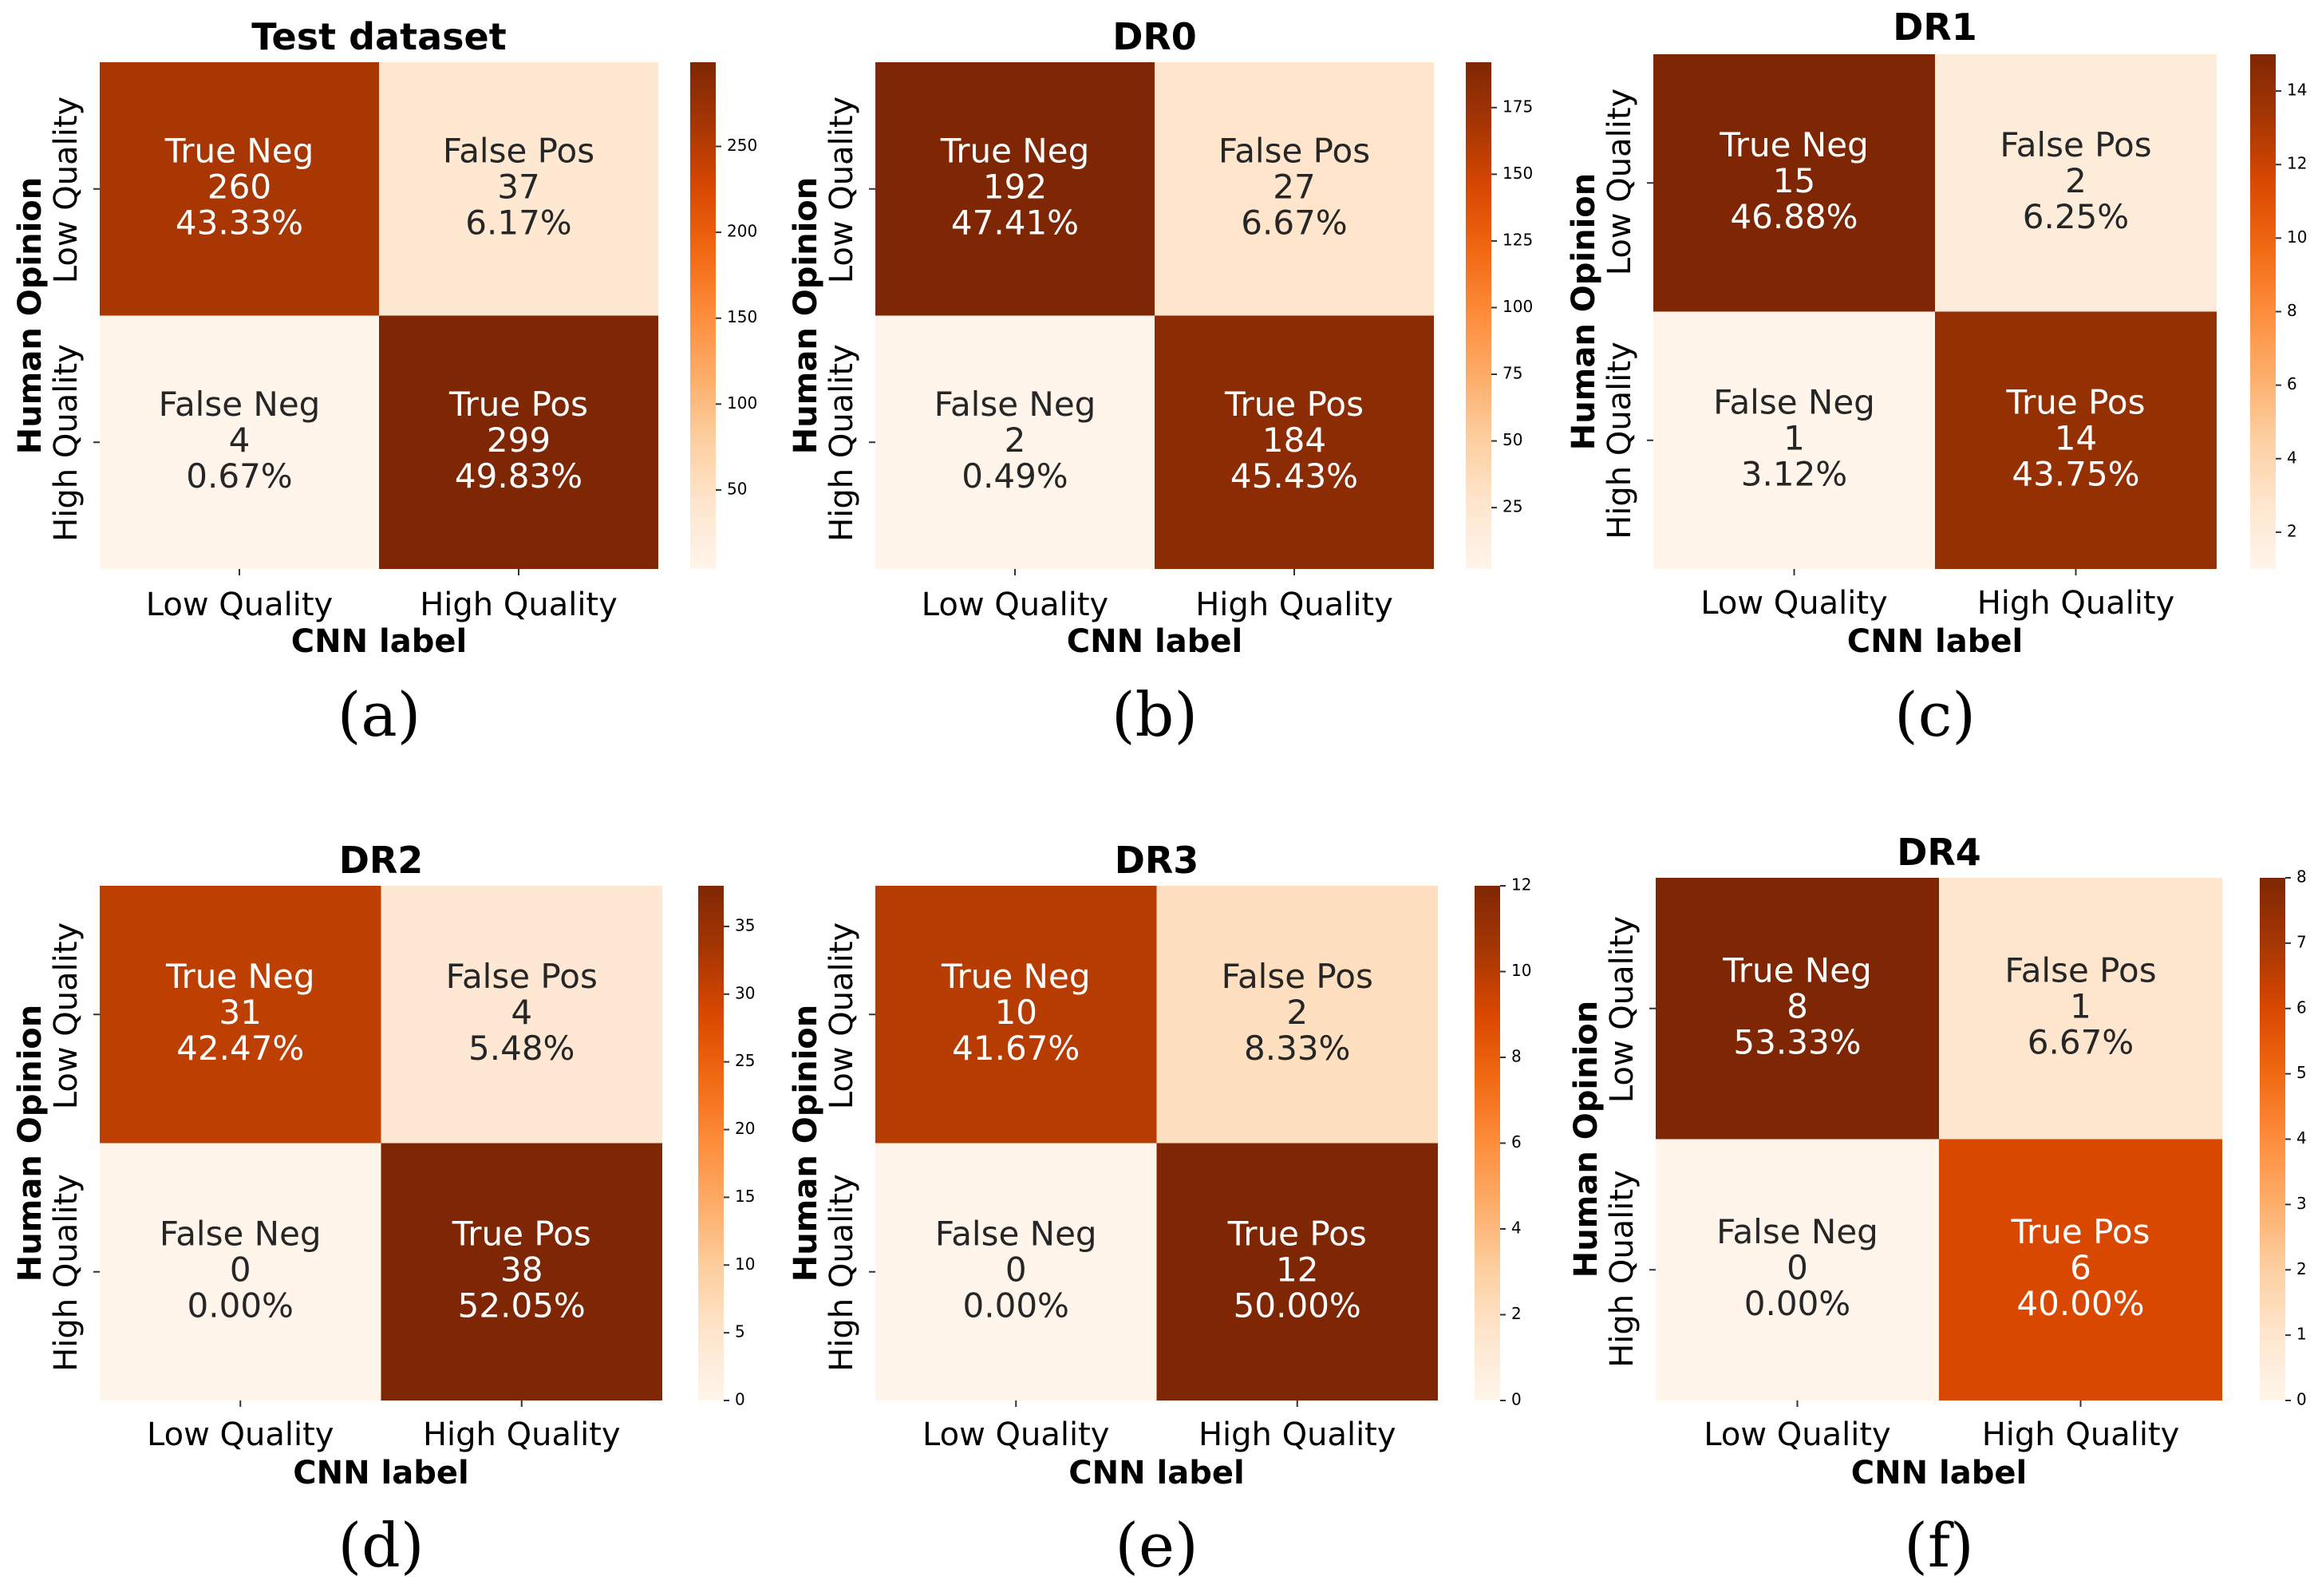  I want to click on panel-title: Test dataset, so click(378, 36).